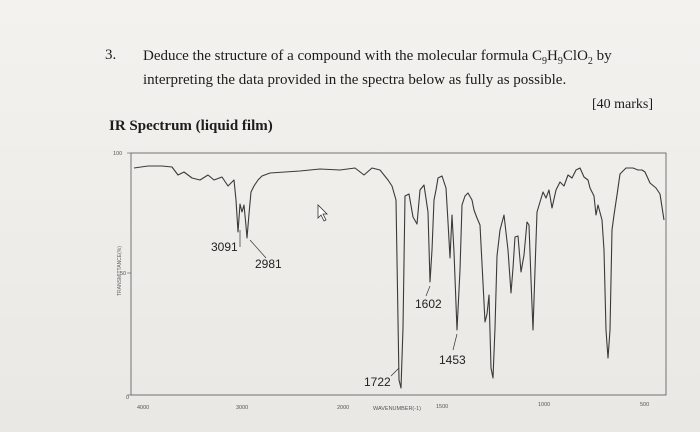 This screenshot has height=432, width=700. I want to click on x-tick-1500: 1500, so click(442, 407).